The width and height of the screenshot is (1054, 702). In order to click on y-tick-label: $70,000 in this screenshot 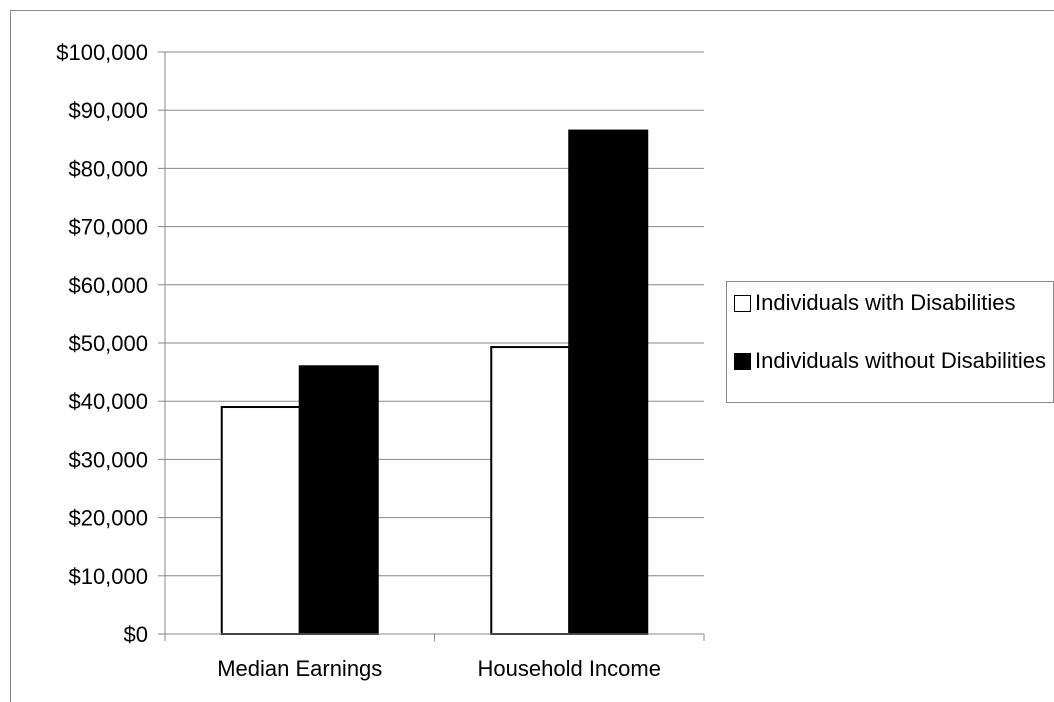, I will do `click(108, 227)`.